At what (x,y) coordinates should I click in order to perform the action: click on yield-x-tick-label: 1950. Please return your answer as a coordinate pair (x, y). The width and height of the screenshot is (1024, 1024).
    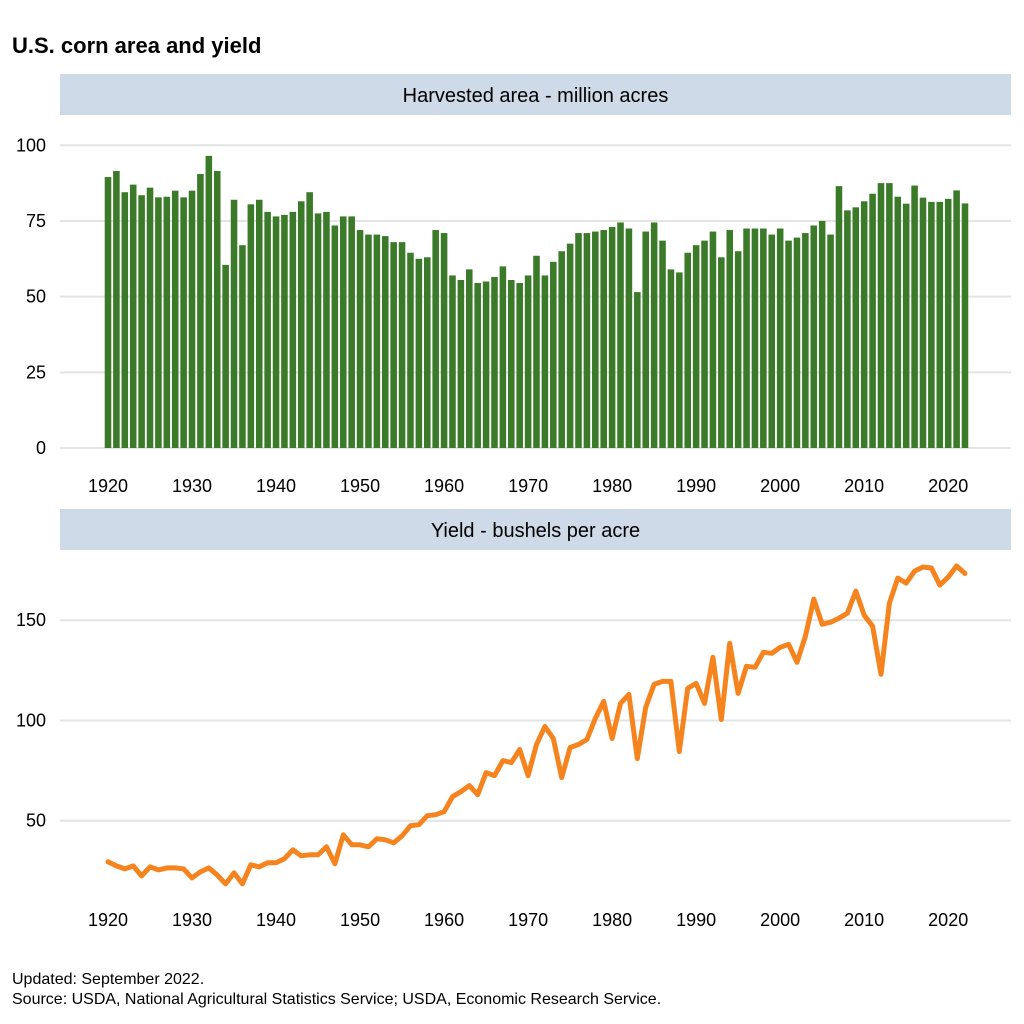
    Looking at the image, I should click on (360, 920).